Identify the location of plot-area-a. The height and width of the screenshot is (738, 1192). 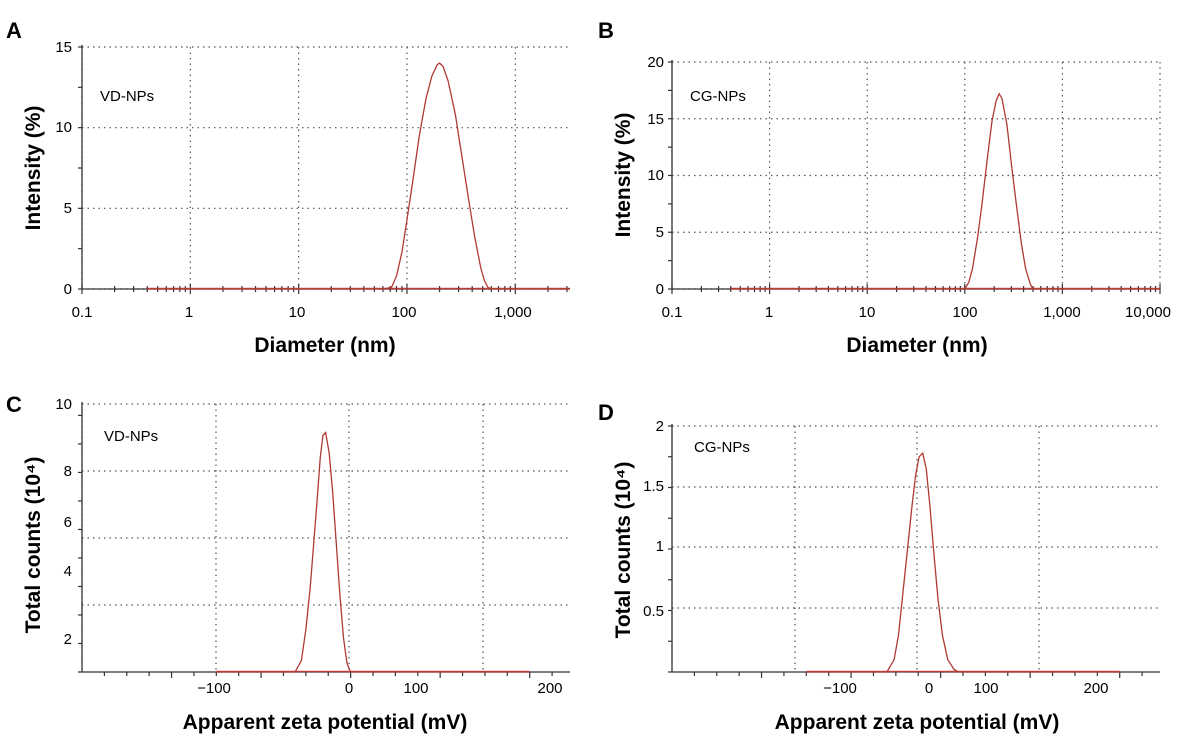
(324, 169).